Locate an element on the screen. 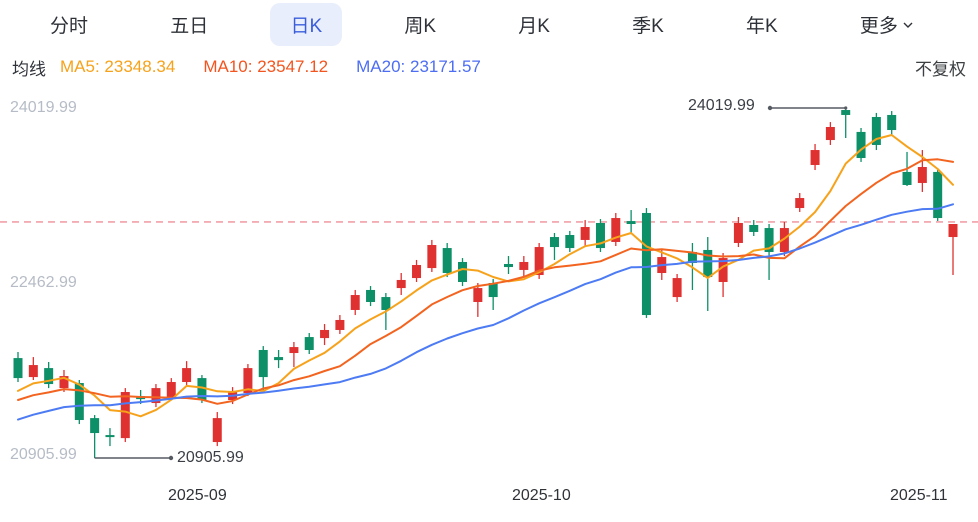 The width and height of the screenshot is (978, 522). ma10-legend: MA10: 23547.12 is located at coordinates (266, 66).